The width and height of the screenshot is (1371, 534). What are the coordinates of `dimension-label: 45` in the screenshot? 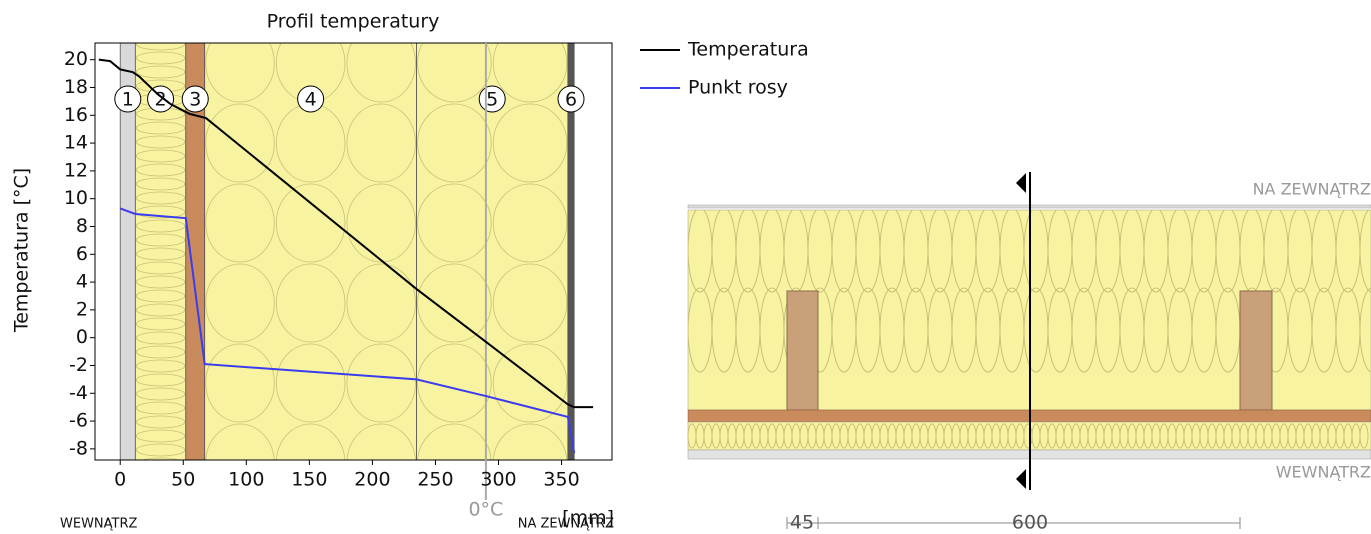 It's located at (802, 523).